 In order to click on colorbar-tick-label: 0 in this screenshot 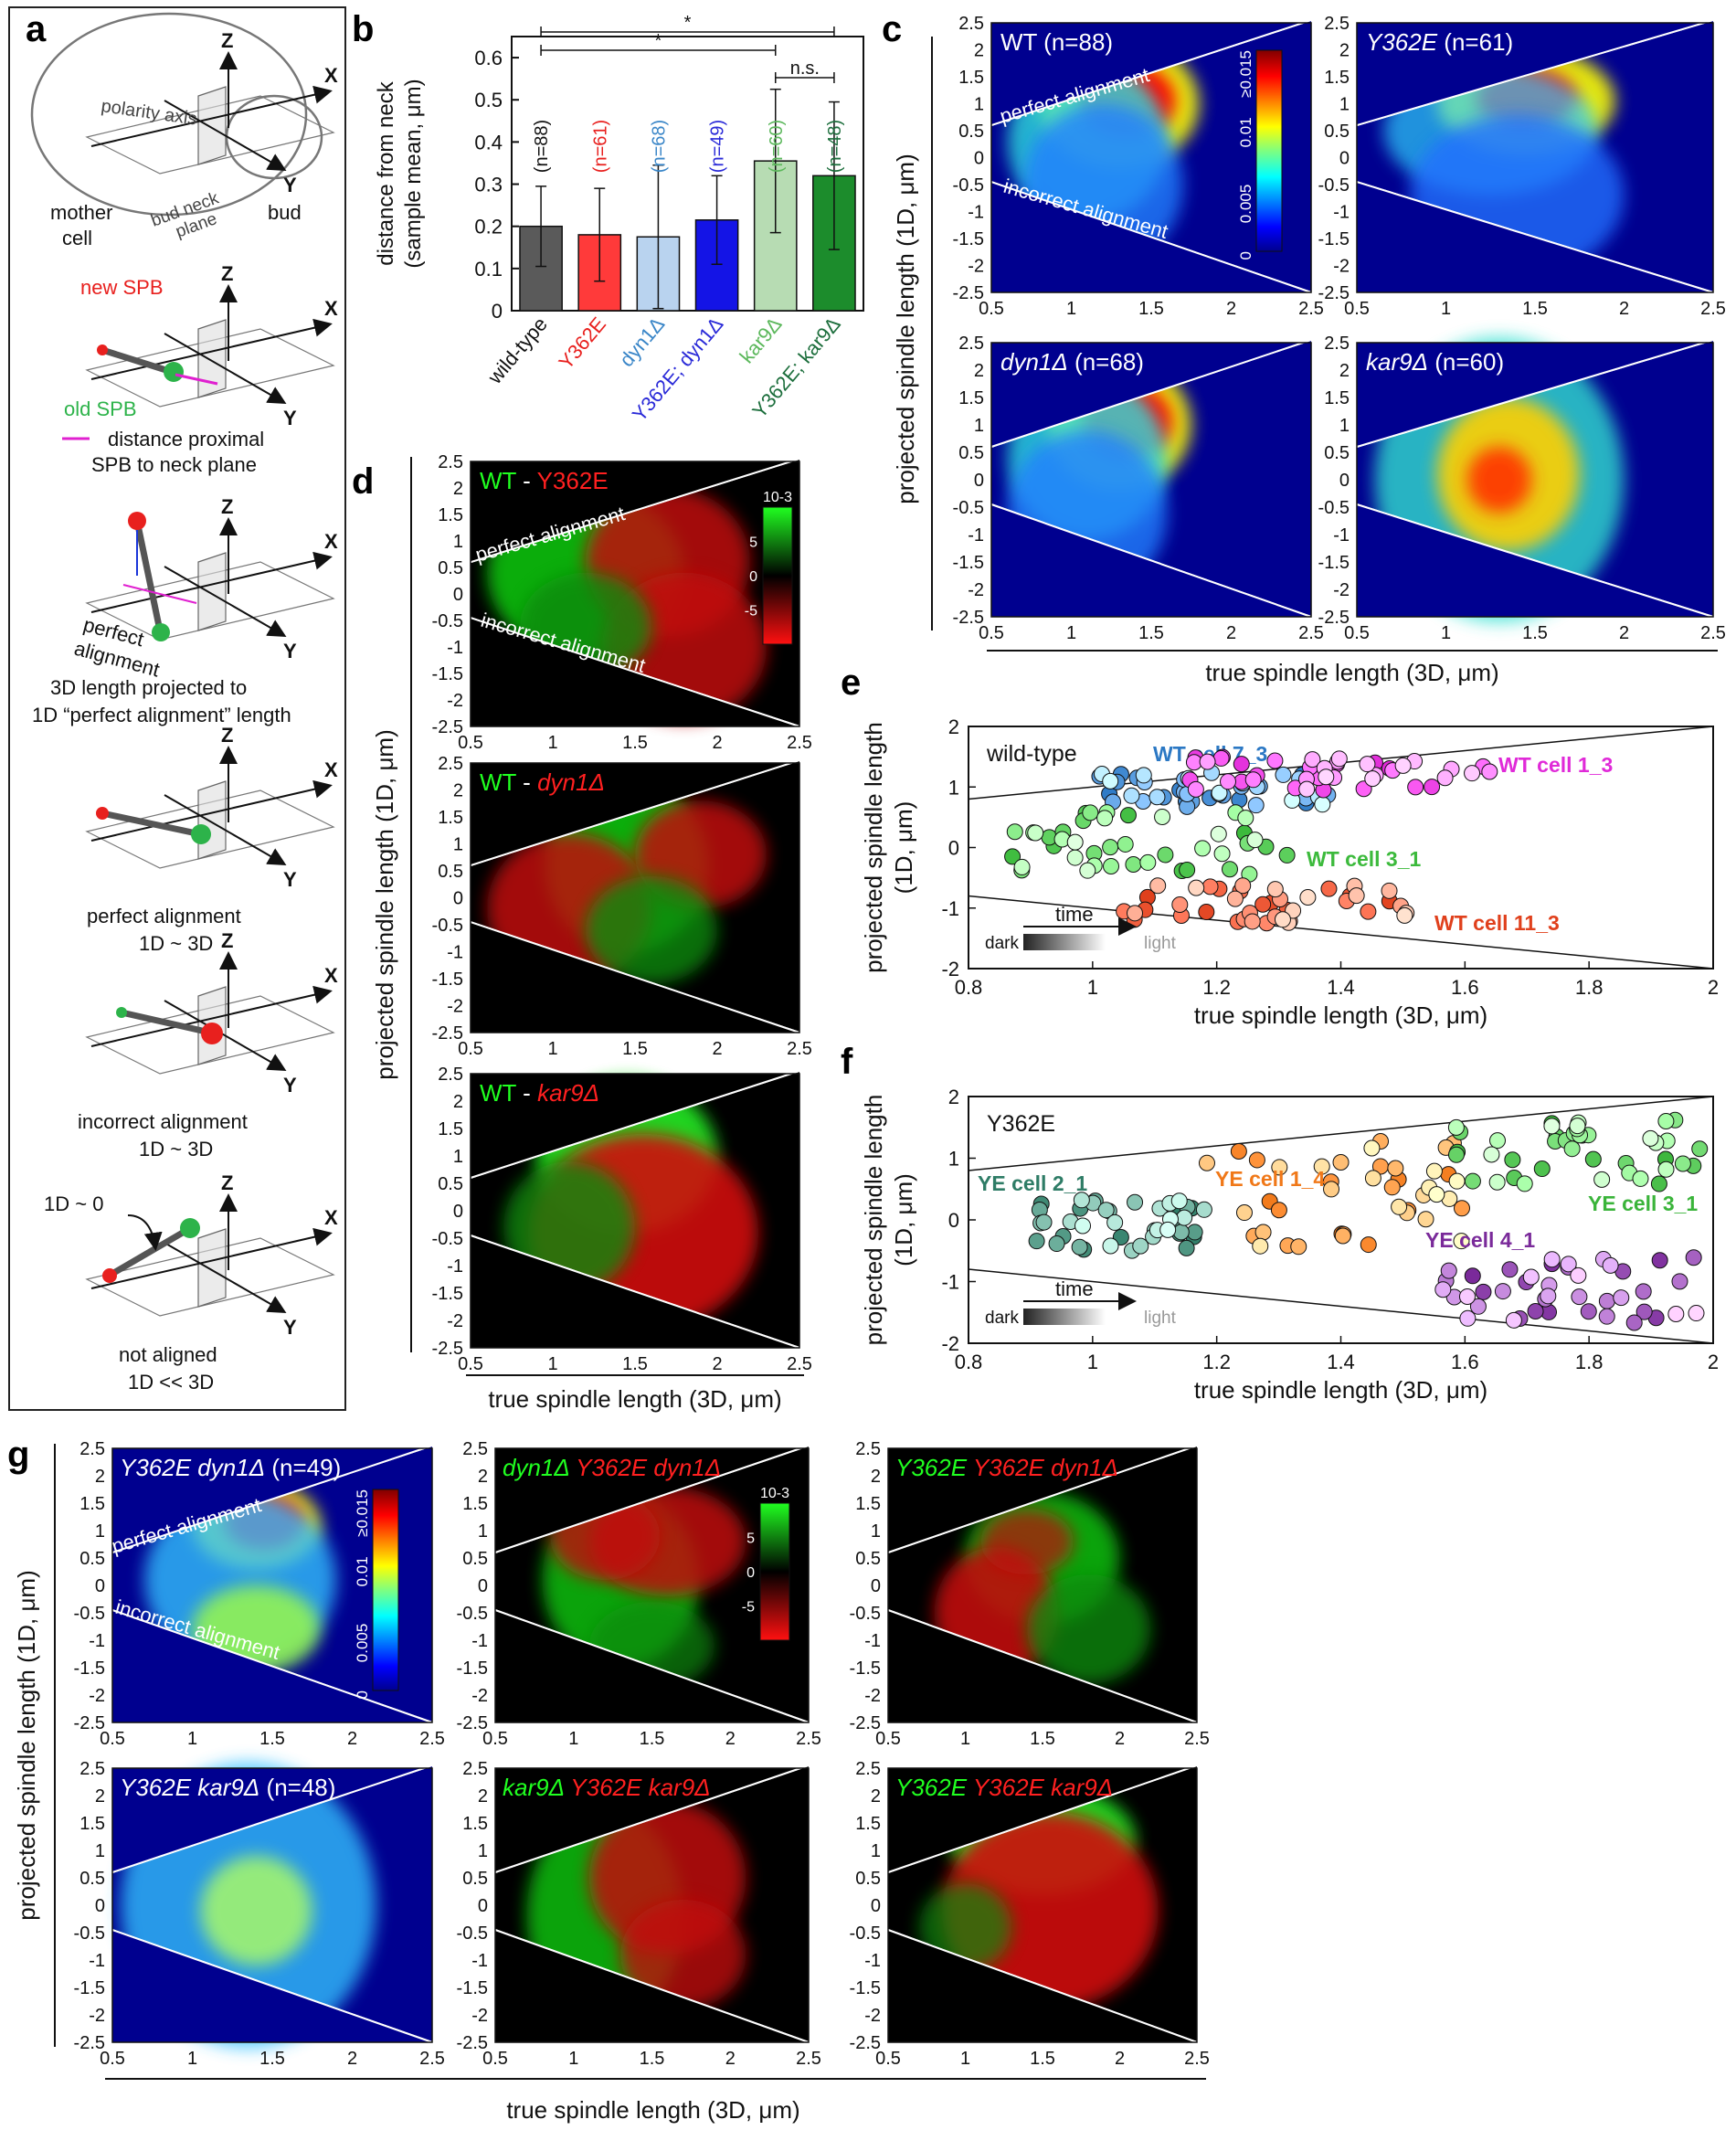, I will do `click(750, 1573)`.